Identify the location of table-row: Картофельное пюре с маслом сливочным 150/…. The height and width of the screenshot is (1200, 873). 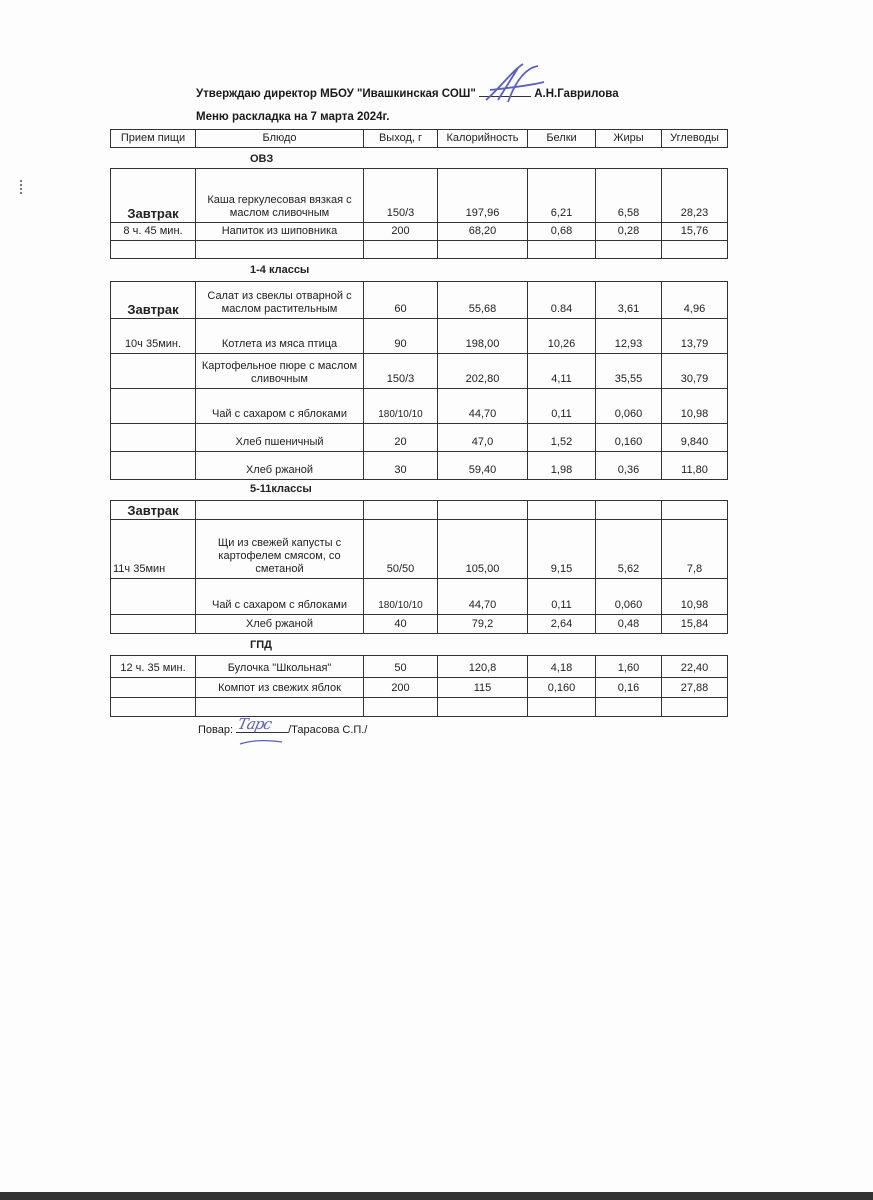
(419, 371).